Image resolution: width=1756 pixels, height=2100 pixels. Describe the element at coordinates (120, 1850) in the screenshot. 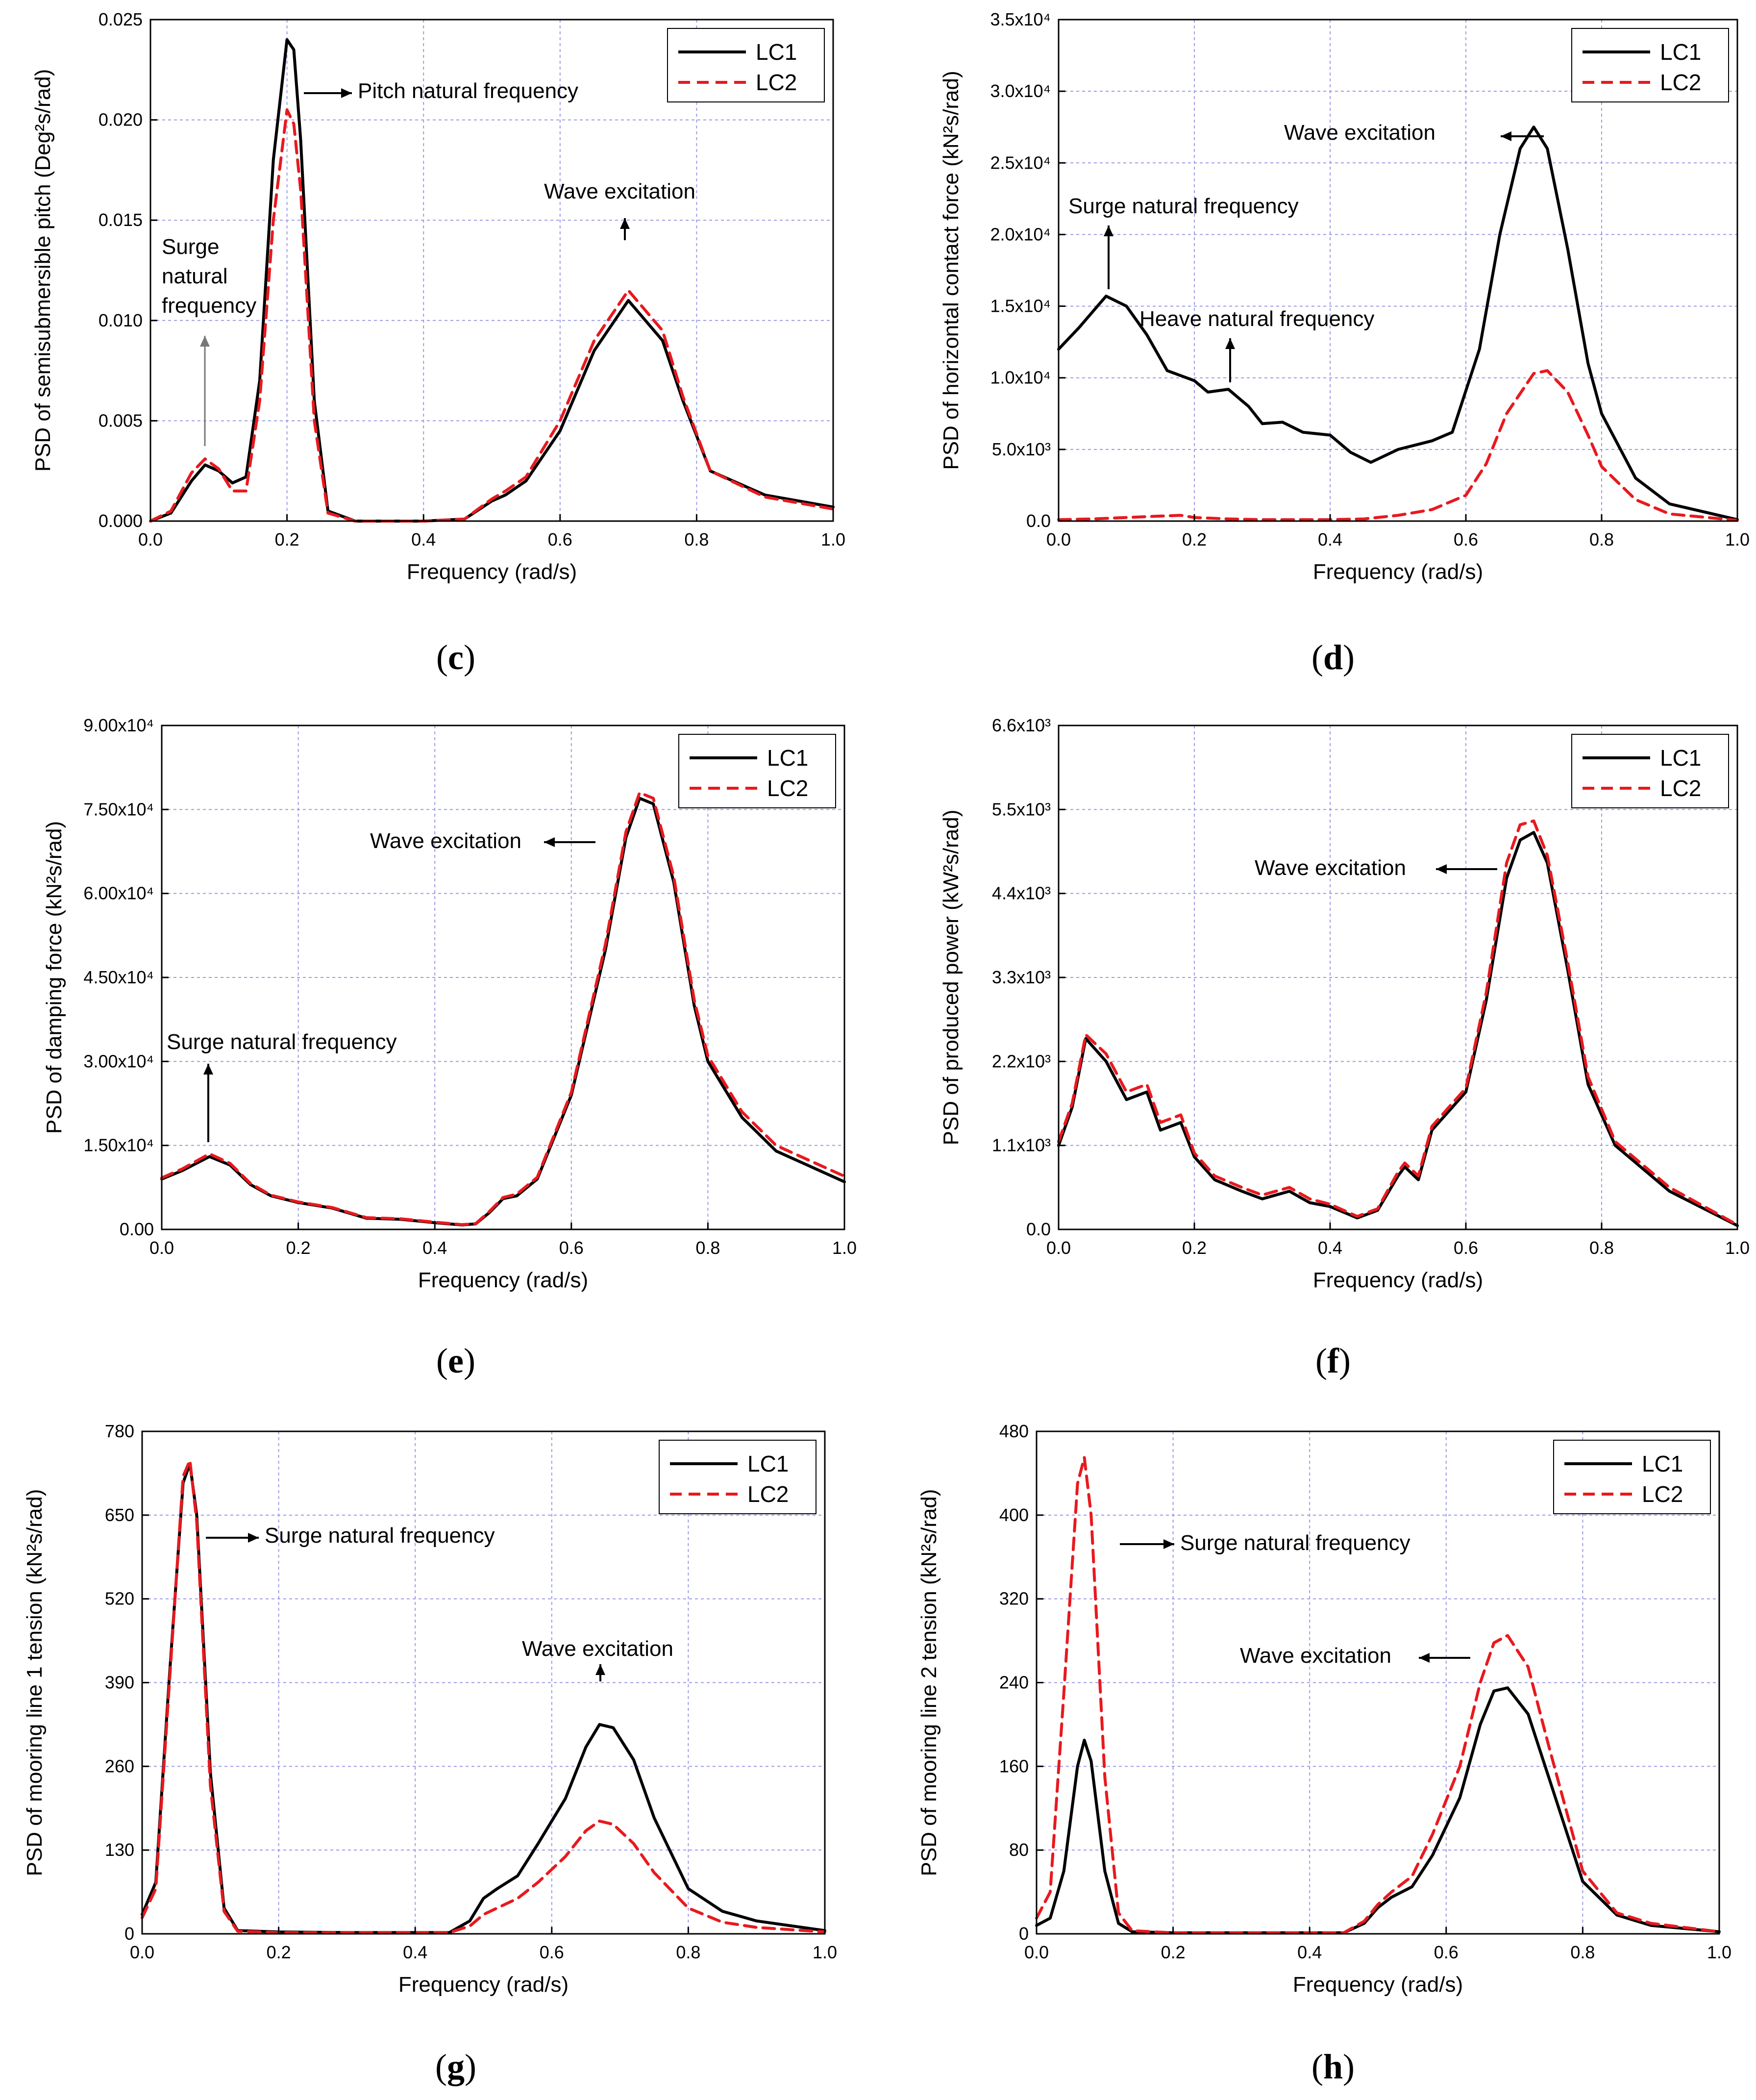

I see `y-tick-label: 130` at that location.